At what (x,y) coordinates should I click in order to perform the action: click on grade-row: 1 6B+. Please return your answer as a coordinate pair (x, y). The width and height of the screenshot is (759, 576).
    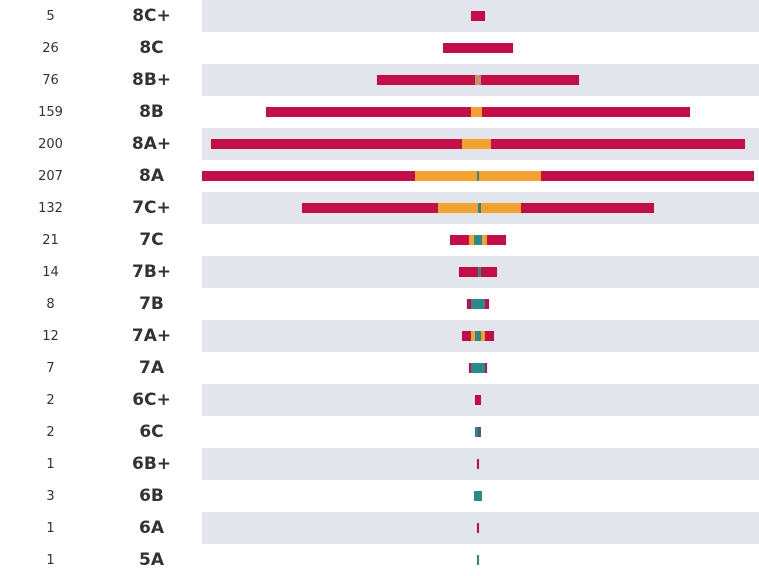
    Looking at the image, I should click on (379, 464).